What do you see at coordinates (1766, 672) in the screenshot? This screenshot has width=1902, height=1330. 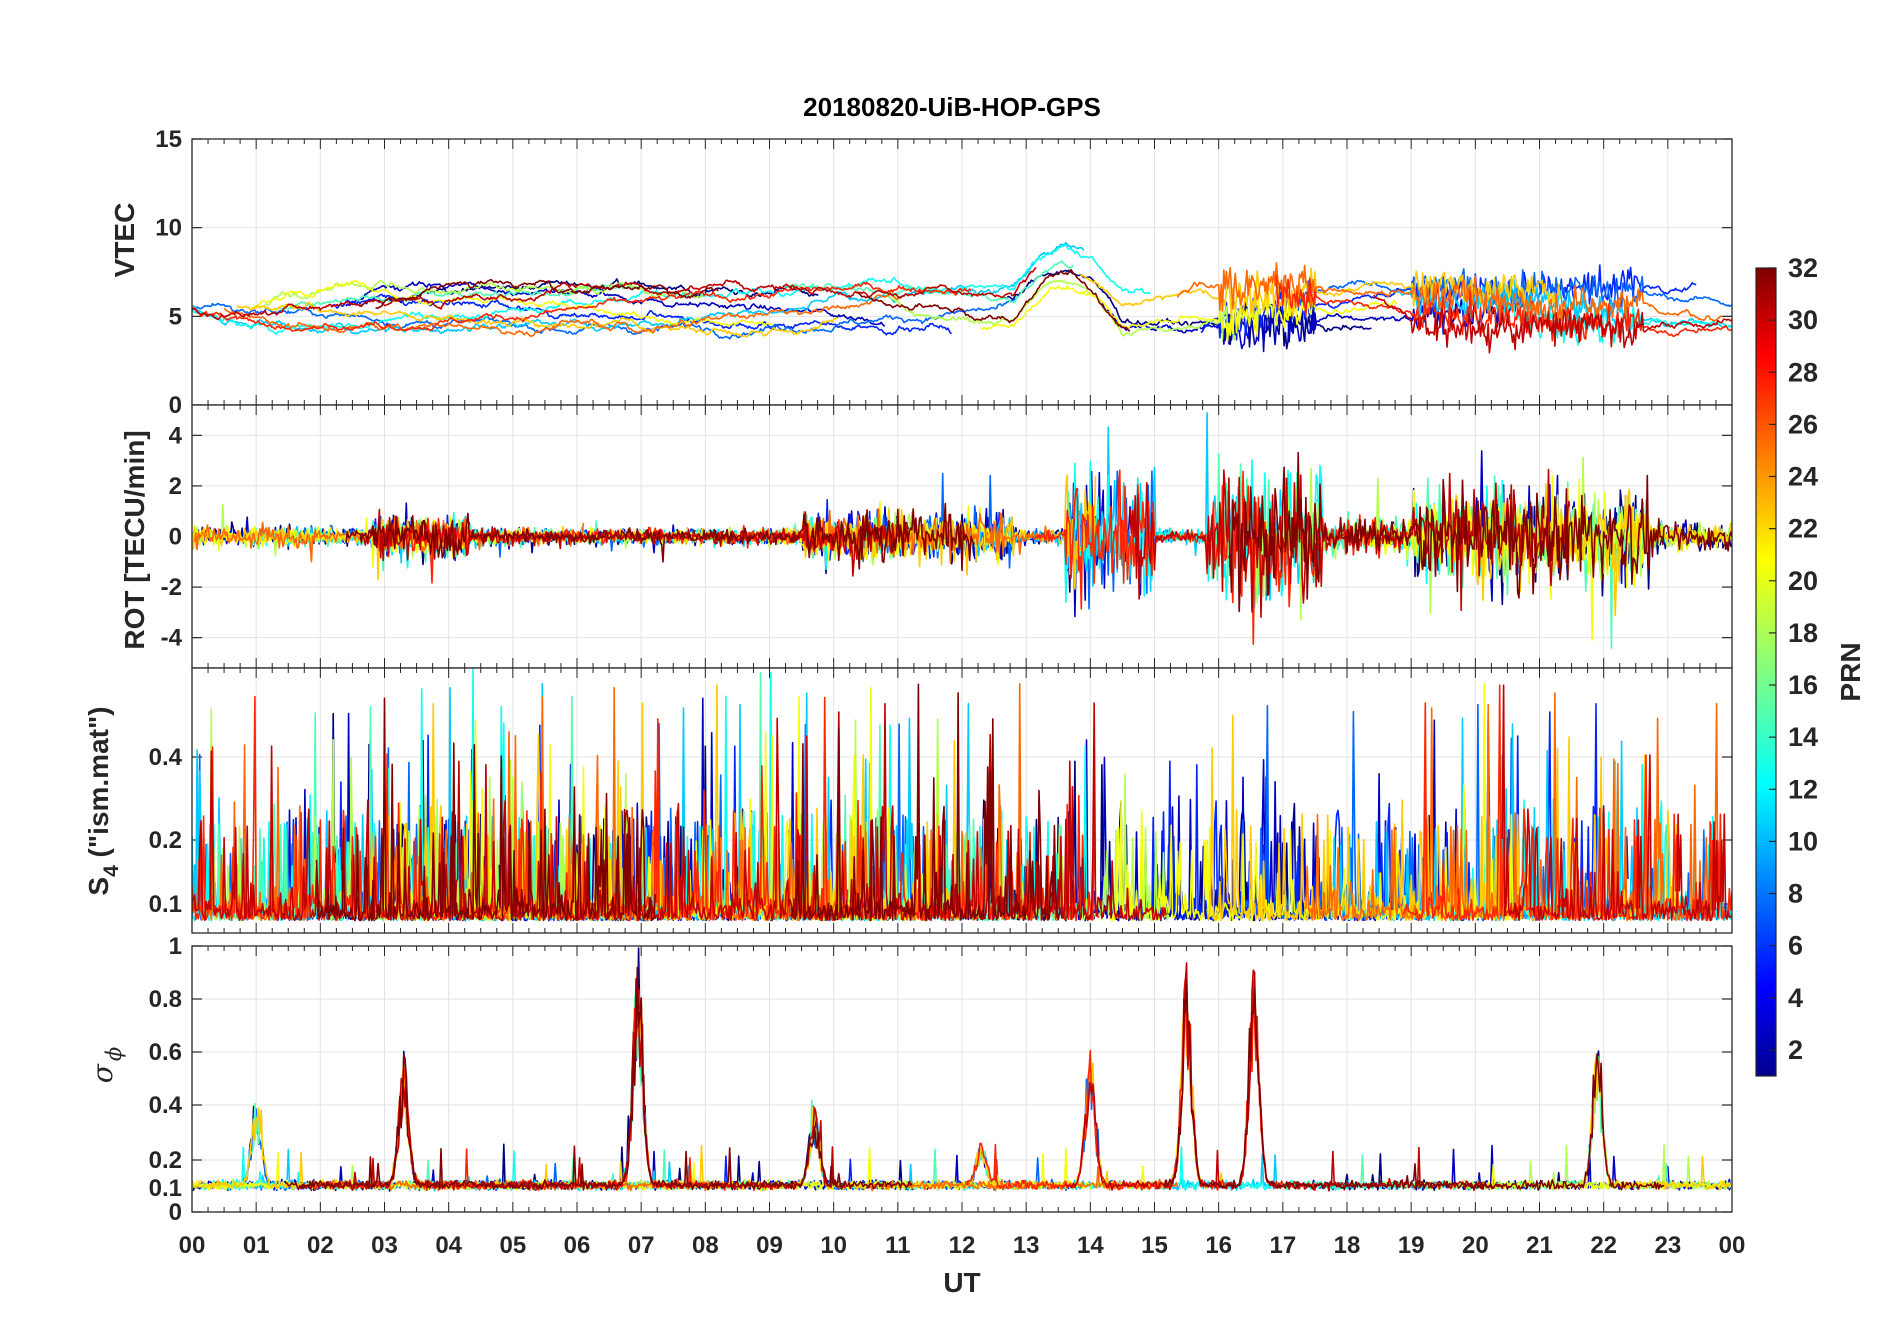 I see `colorbar-gradient` at bounding box center [1766, 672].